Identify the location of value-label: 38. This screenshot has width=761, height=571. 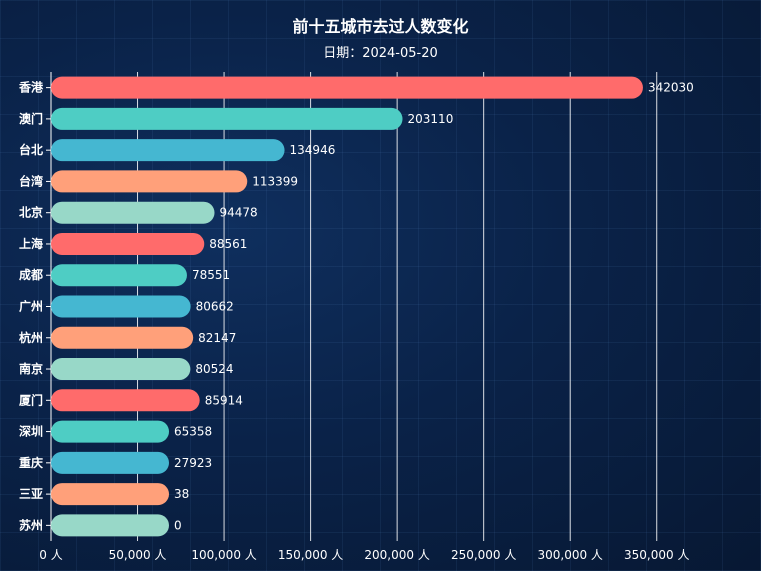
(181, 494).